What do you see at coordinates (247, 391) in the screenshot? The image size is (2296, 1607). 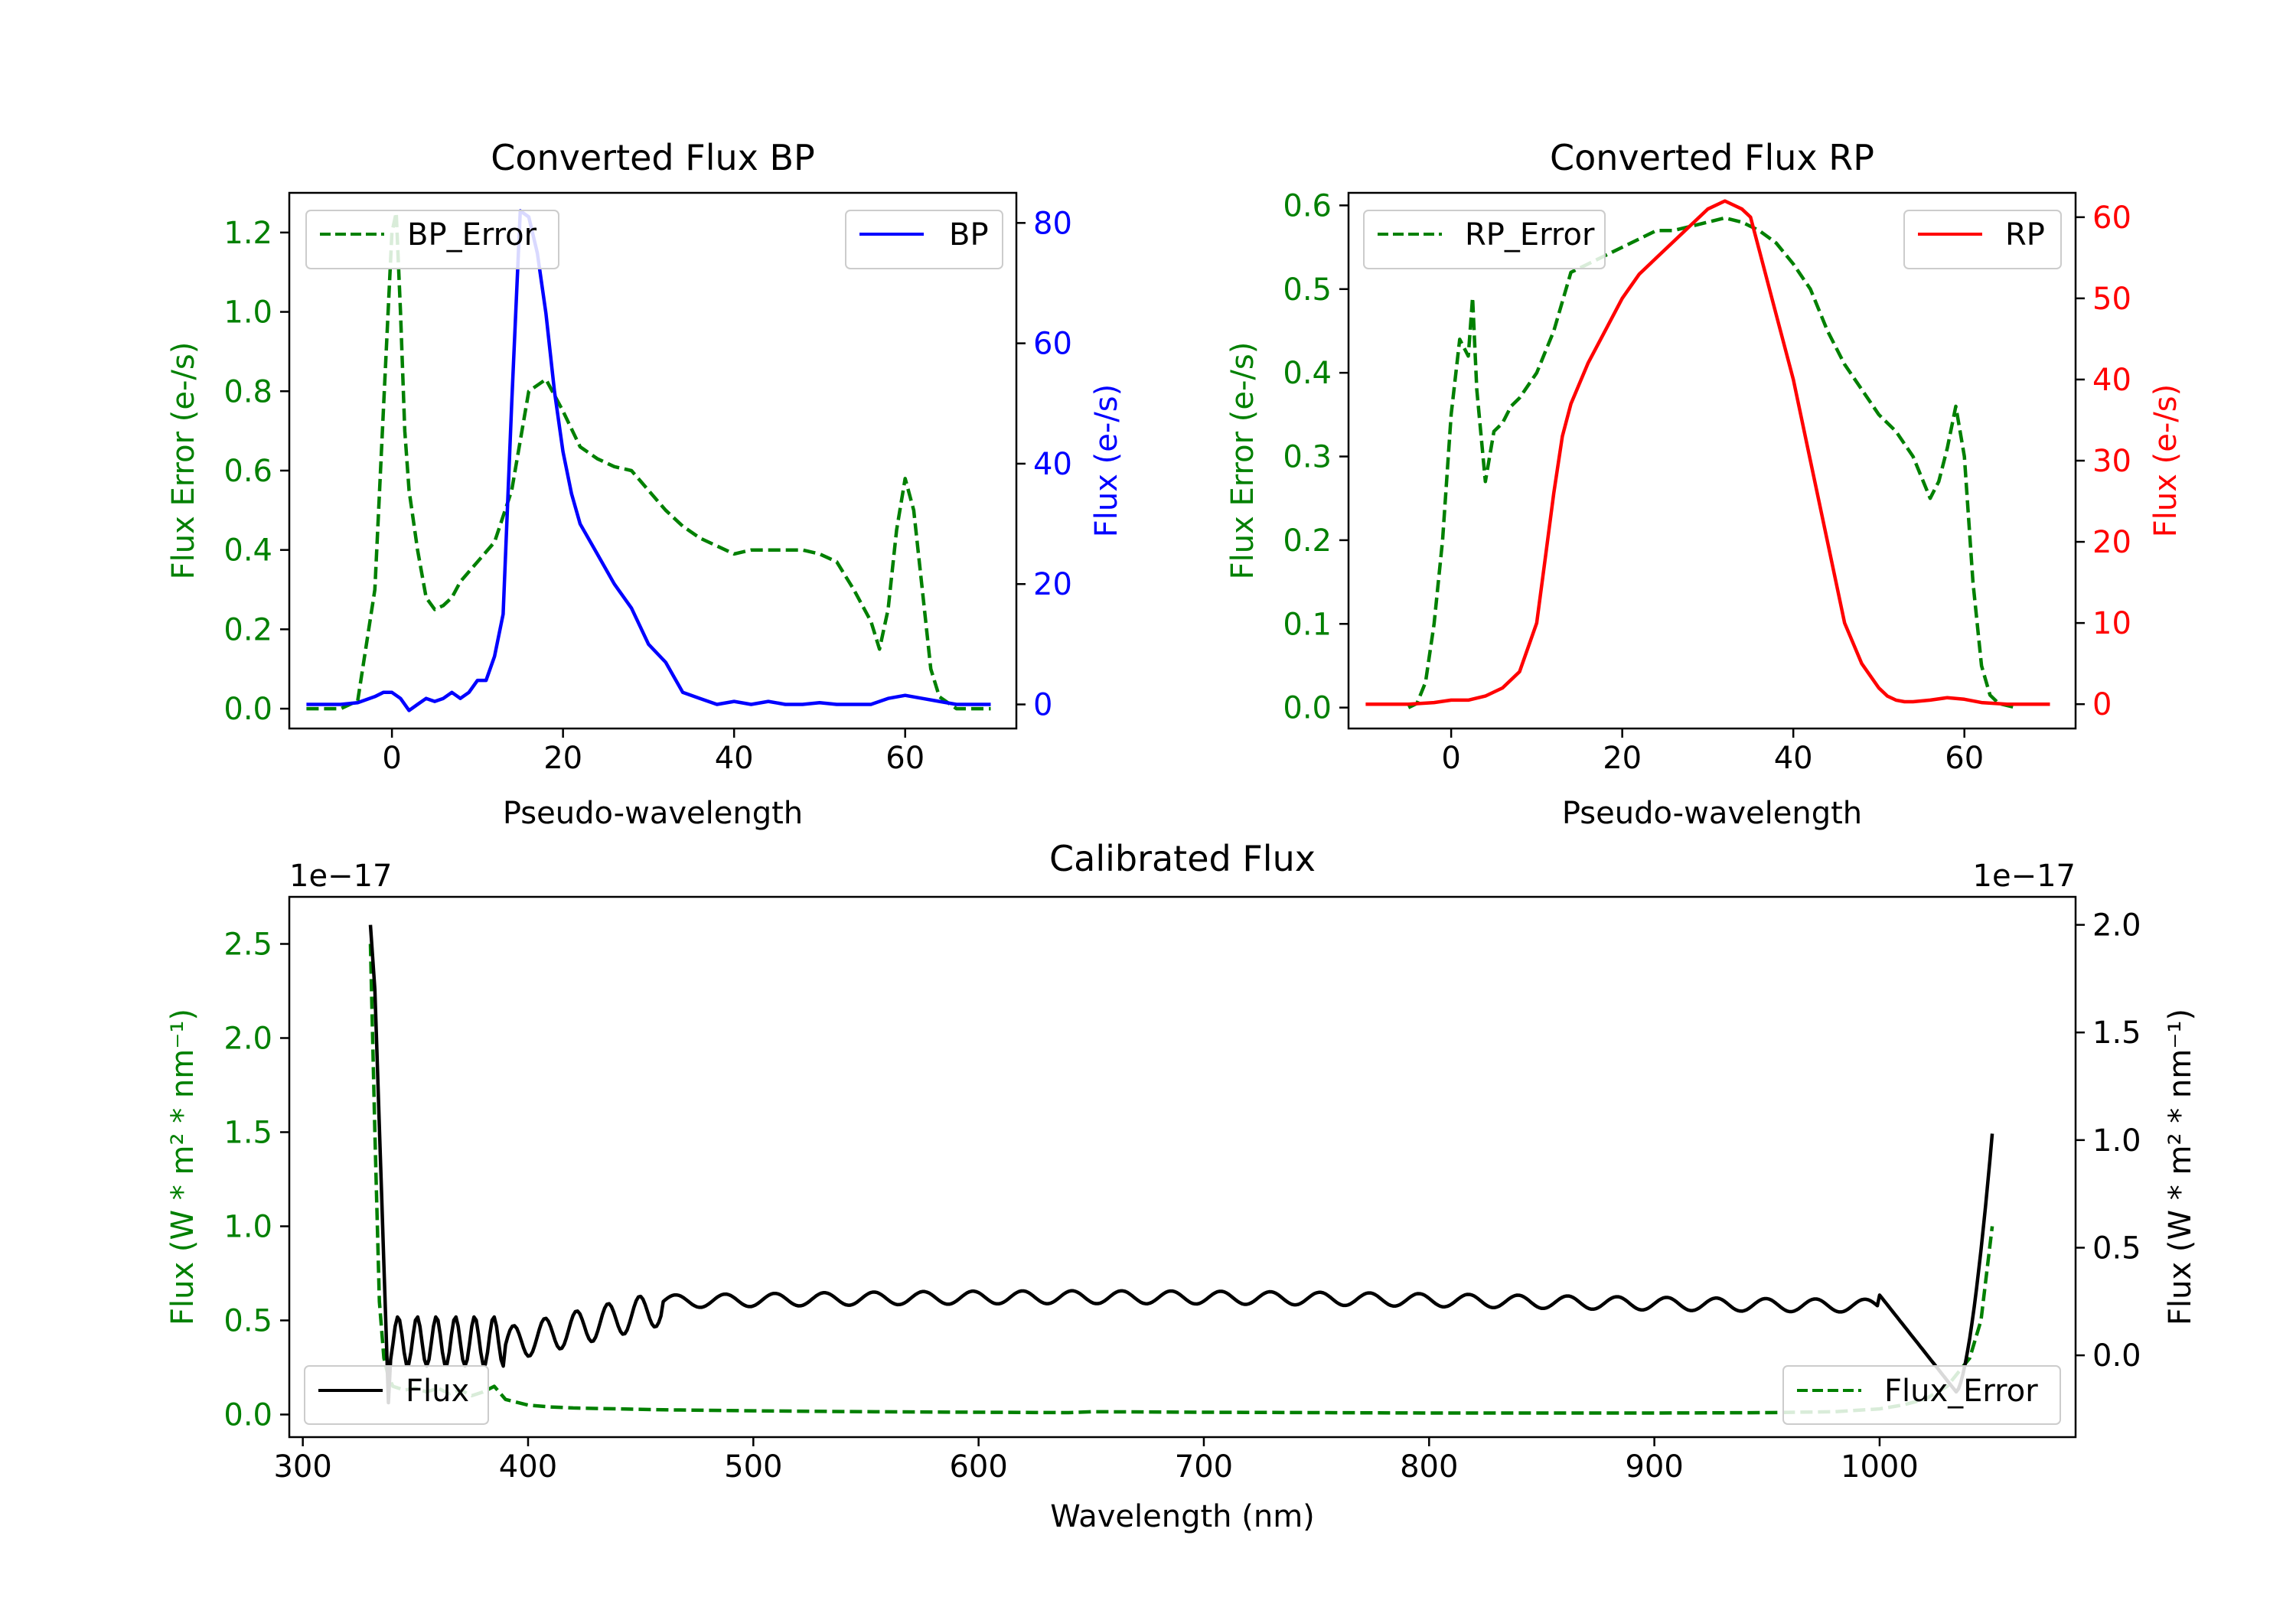 I see `y-tick-label-left: 0.8` at bounding box center [247, 391].